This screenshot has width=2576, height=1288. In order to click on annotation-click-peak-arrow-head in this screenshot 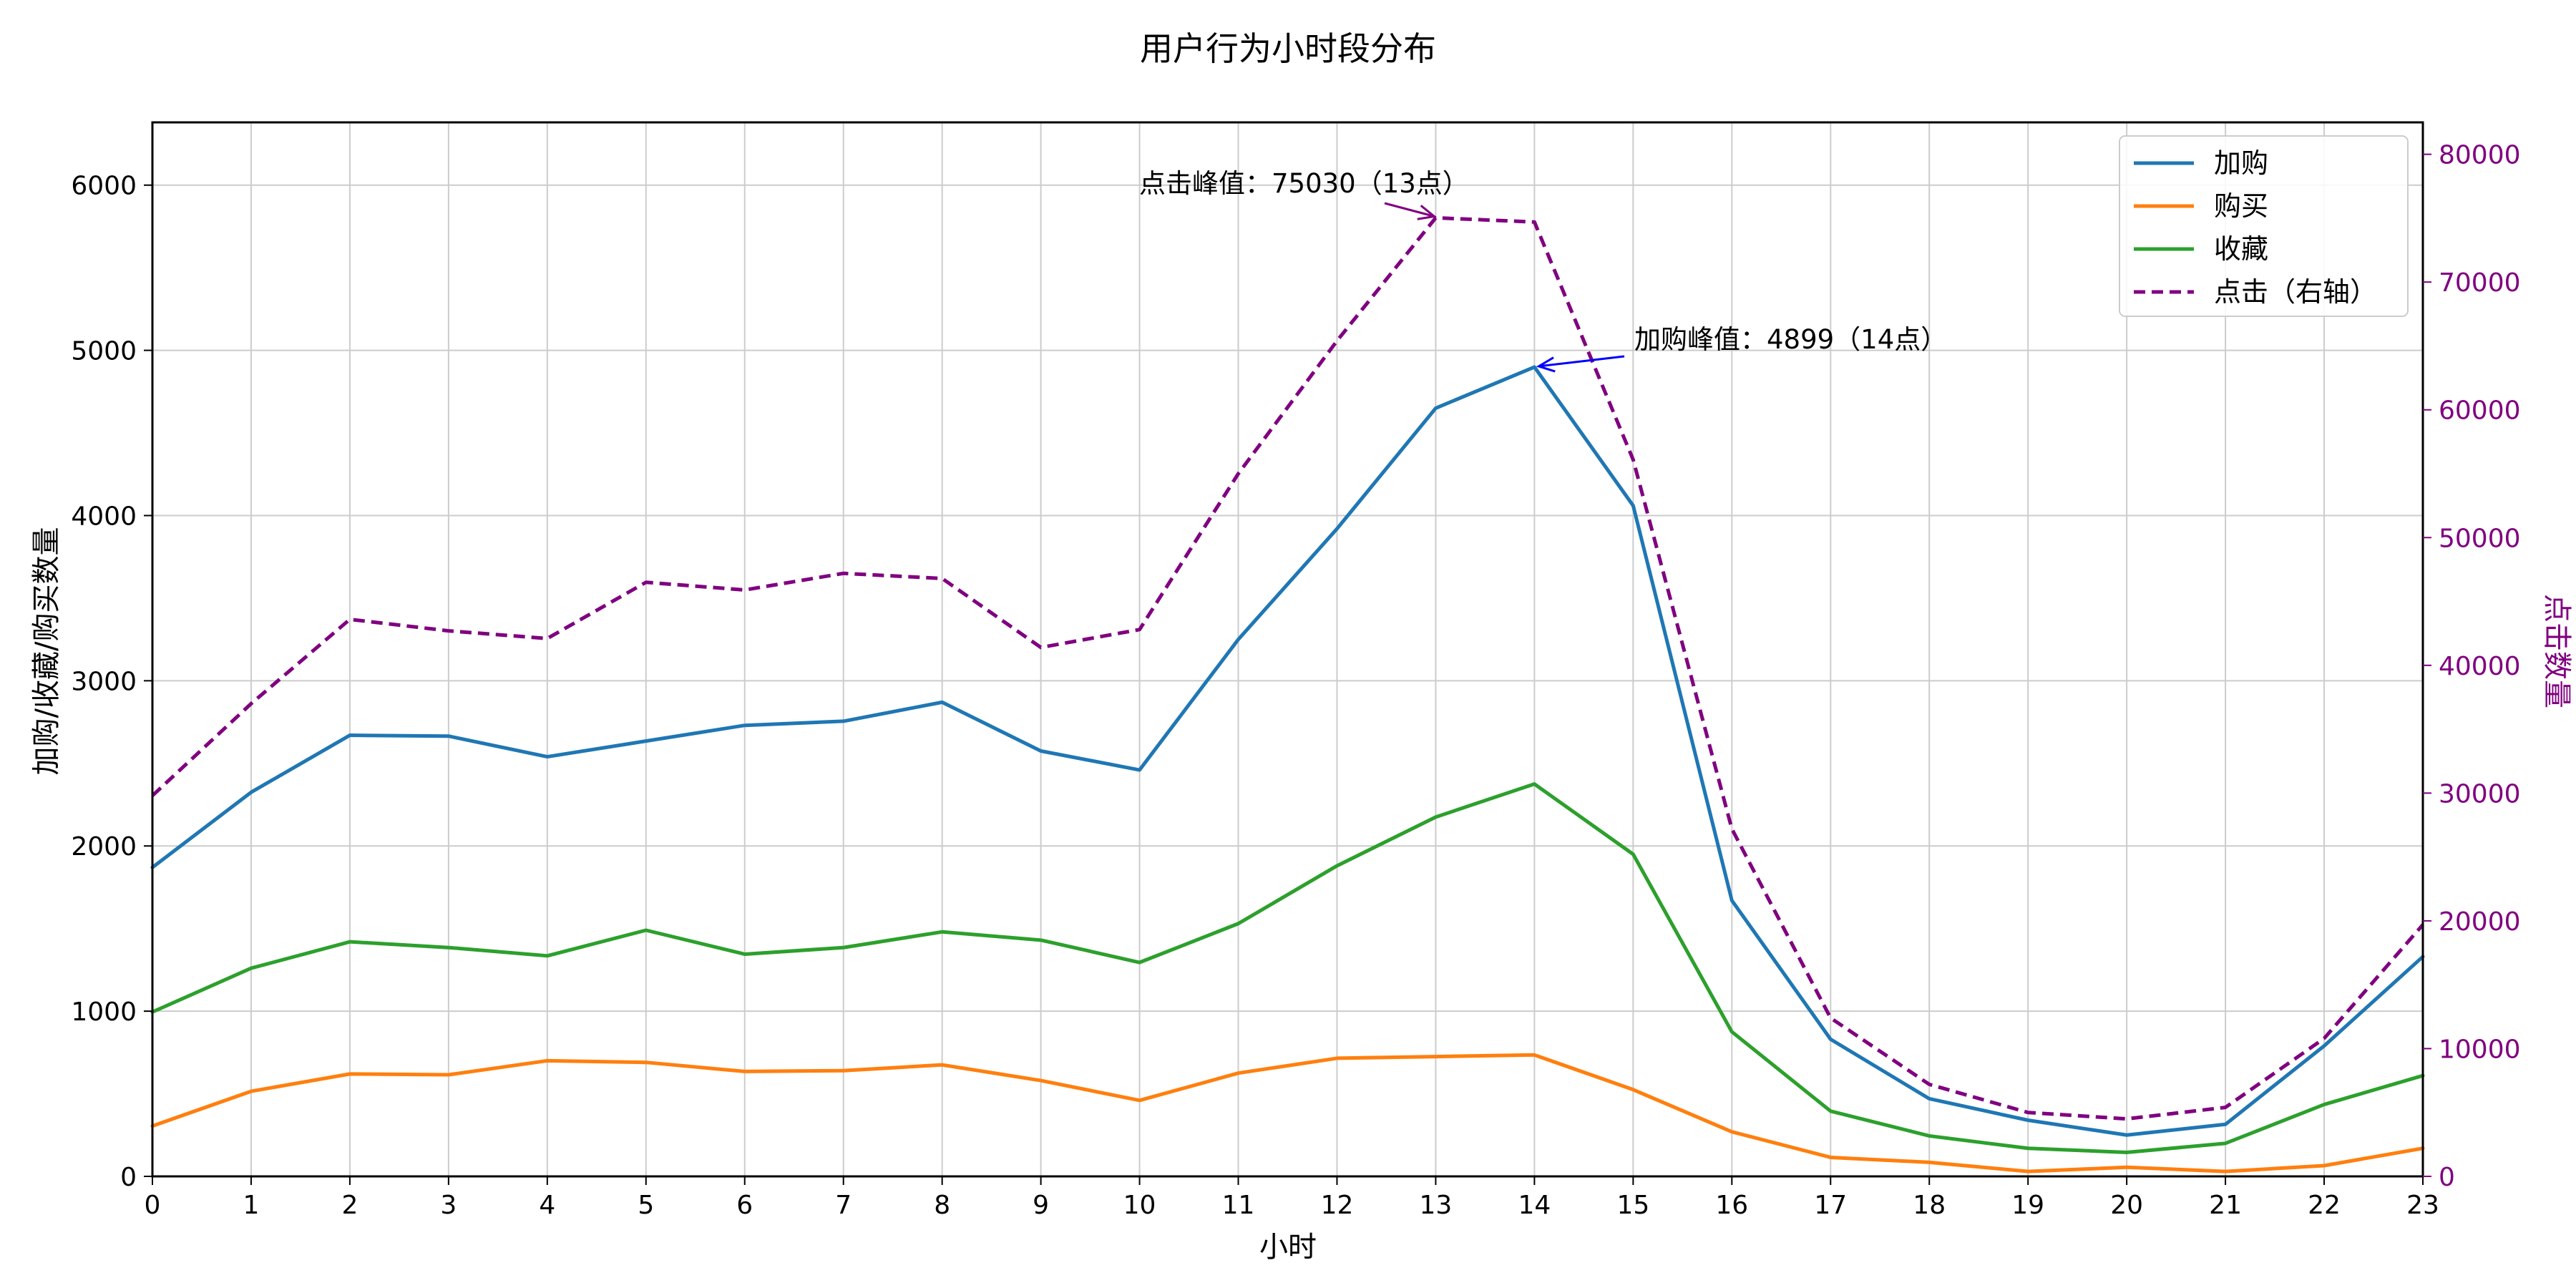, I will do `click(1427, 212)`.